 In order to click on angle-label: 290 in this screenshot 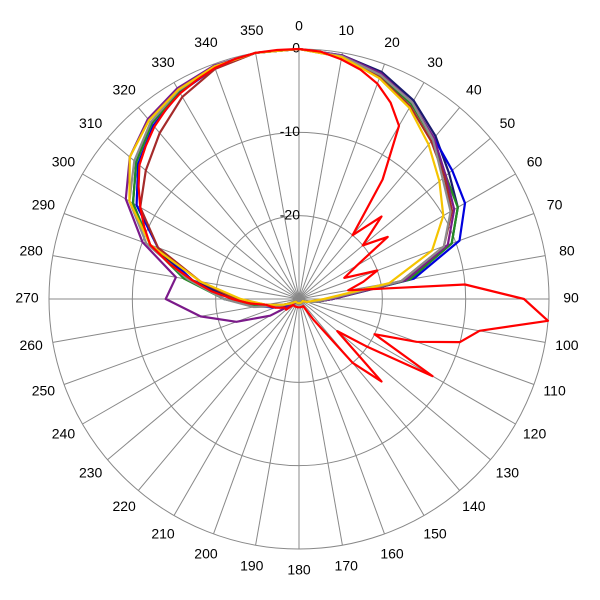, I will do `click(44, 205)`.